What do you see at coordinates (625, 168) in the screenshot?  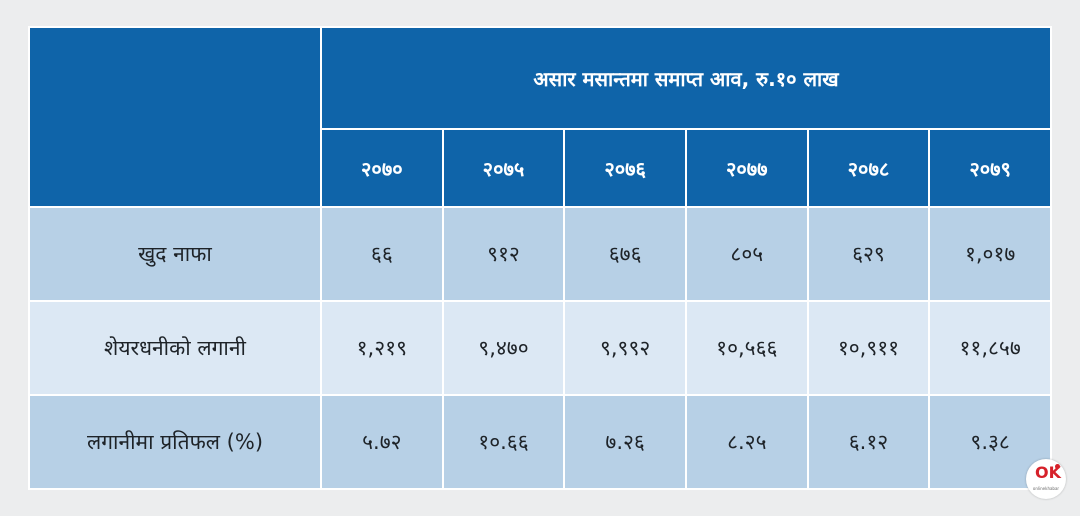 I see `year-header: २०७६` at bounding box center [625, 168].